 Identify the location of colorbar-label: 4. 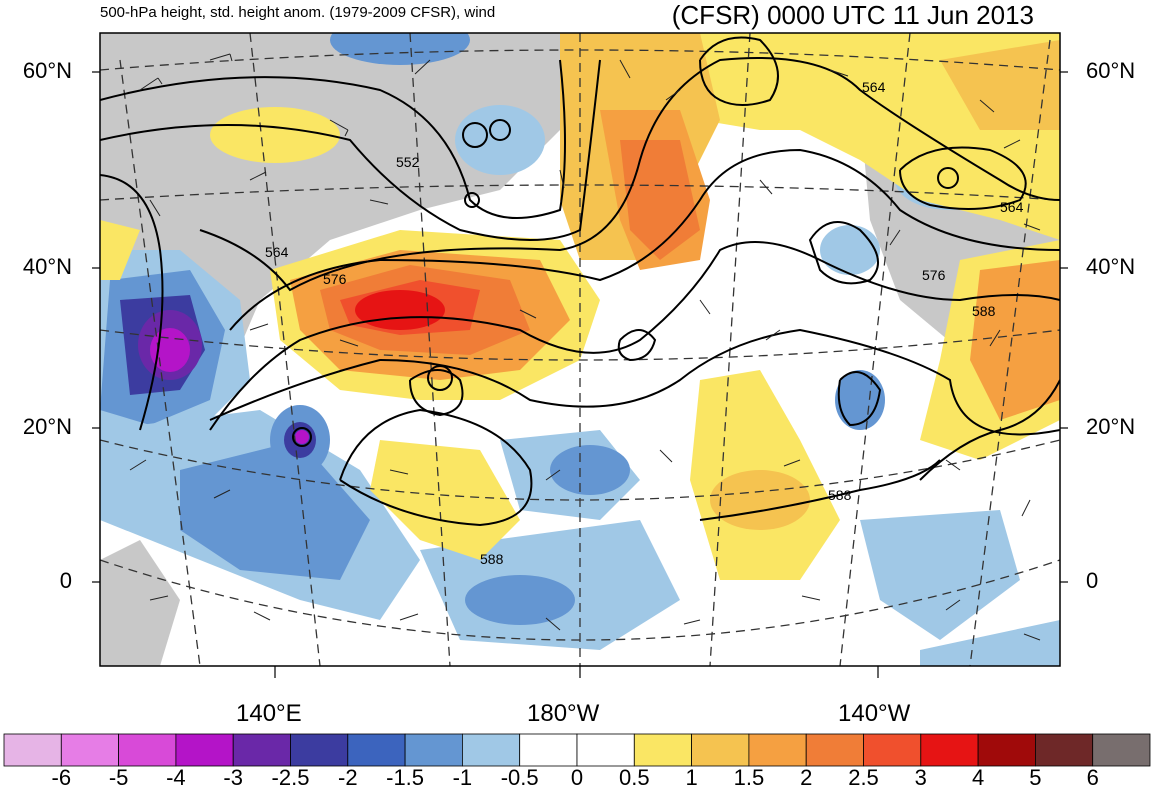
(978, 776).